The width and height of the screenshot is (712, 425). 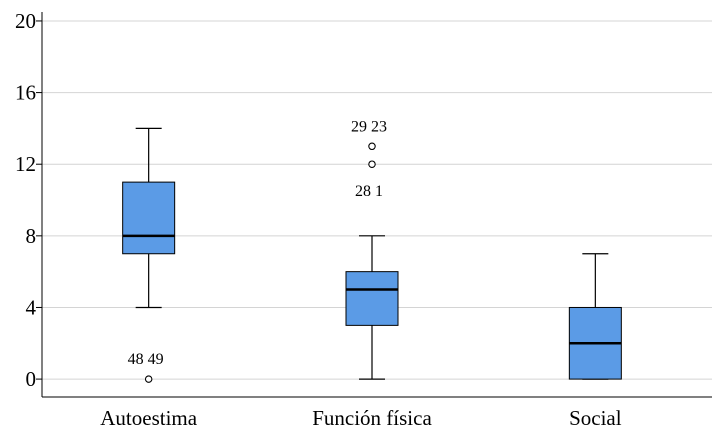 What do you see at coordinates (31, 379) in the screenshot?
I see `y-tick-label-0: 0` at bounding box center [31, 379].